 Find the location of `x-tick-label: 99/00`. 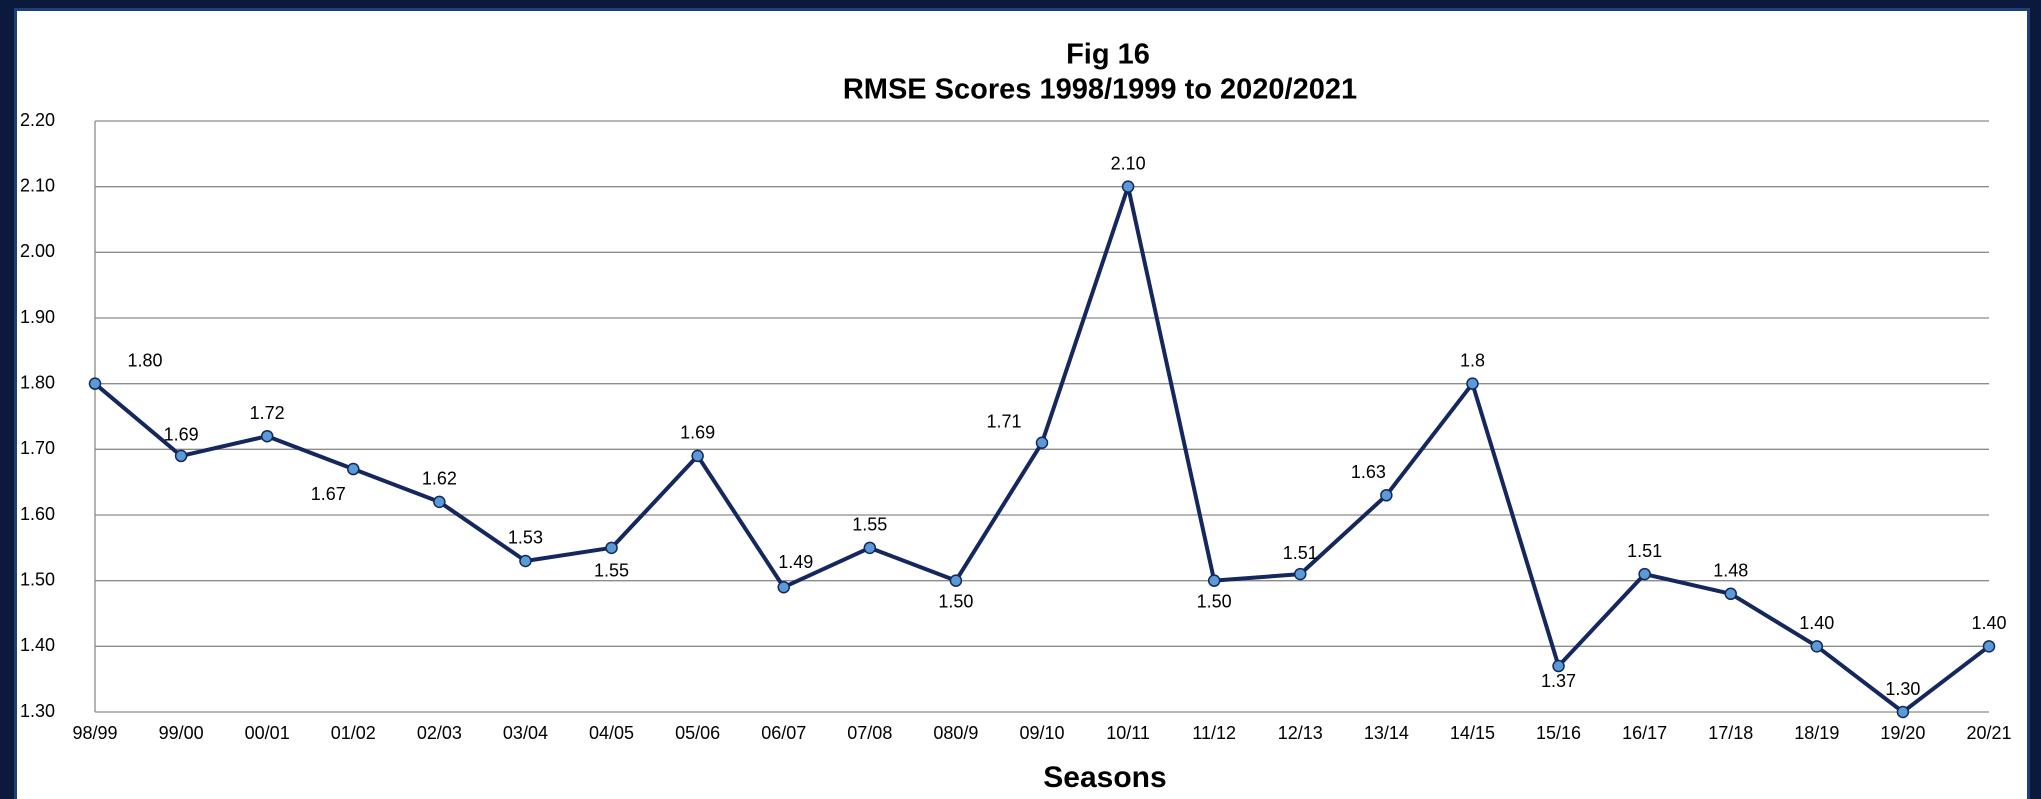

x-tick-label: 99/00 is located at coordinates (181, 733).